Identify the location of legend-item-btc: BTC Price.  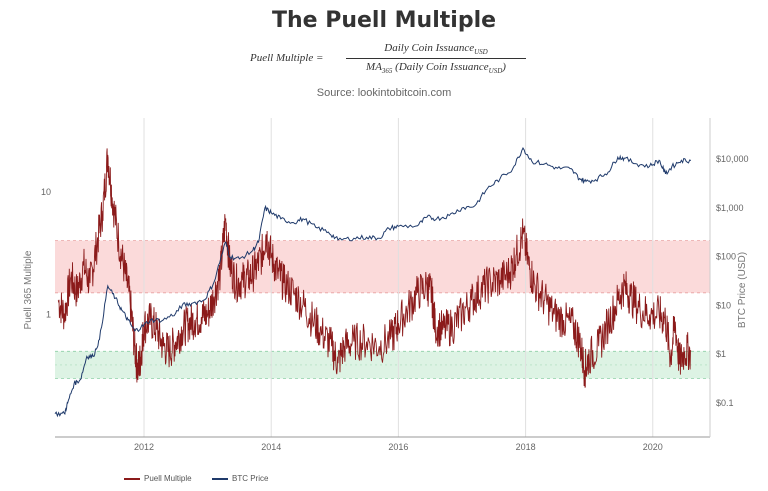
(240, 478).